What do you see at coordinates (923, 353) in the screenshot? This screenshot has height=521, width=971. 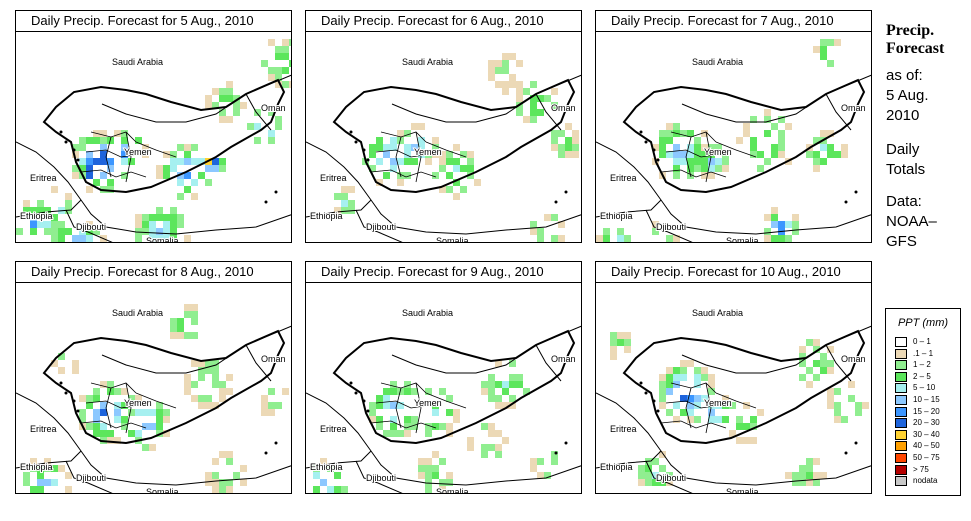 I see `legend-label: .1 – 1` at bounding box center [923, 353].